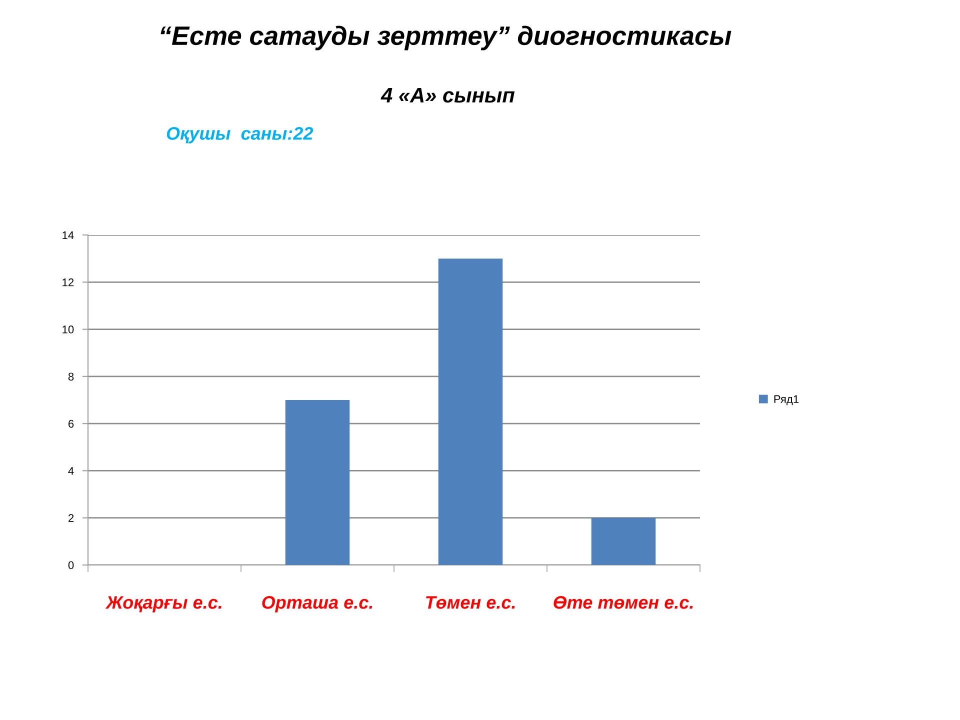 The image size is (960, 720). I want to click on x-tick-label: Төмен е.с., so click(470, 602).